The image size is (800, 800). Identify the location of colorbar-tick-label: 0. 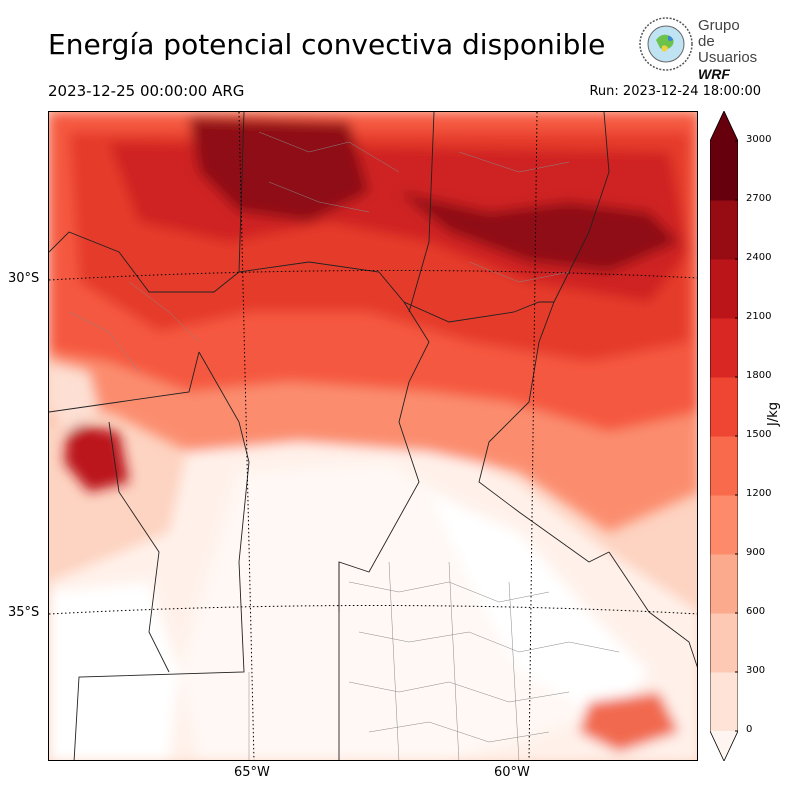
(749, 729).